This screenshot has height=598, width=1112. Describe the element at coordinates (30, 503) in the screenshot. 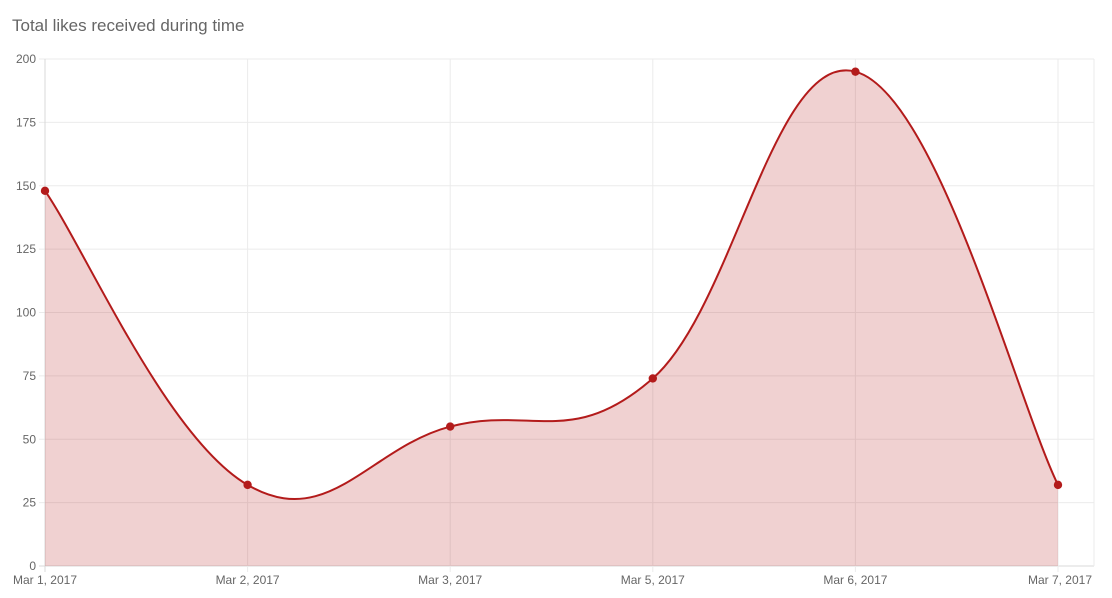

I see `y-tick-label: 25` at that location.